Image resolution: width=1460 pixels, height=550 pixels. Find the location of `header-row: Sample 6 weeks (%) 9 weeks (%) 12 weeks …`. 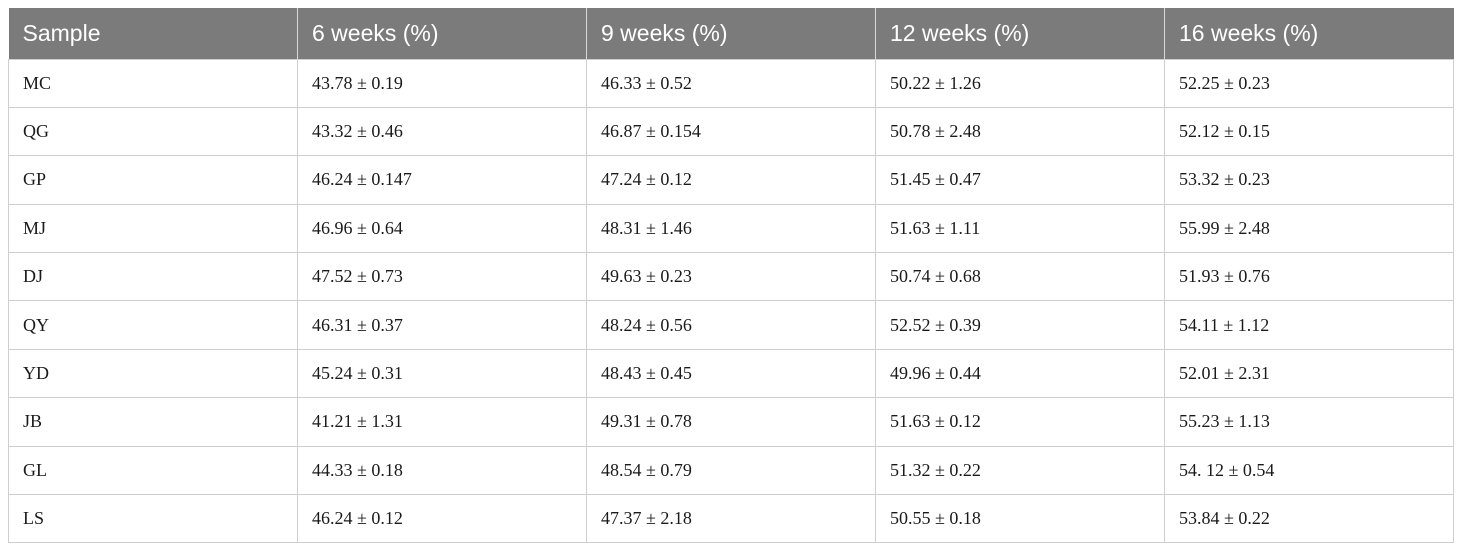

header-row: Sample 6 weeks (%) 9 weeks (%) 12 weeks … is located at coordinates (731, 33).